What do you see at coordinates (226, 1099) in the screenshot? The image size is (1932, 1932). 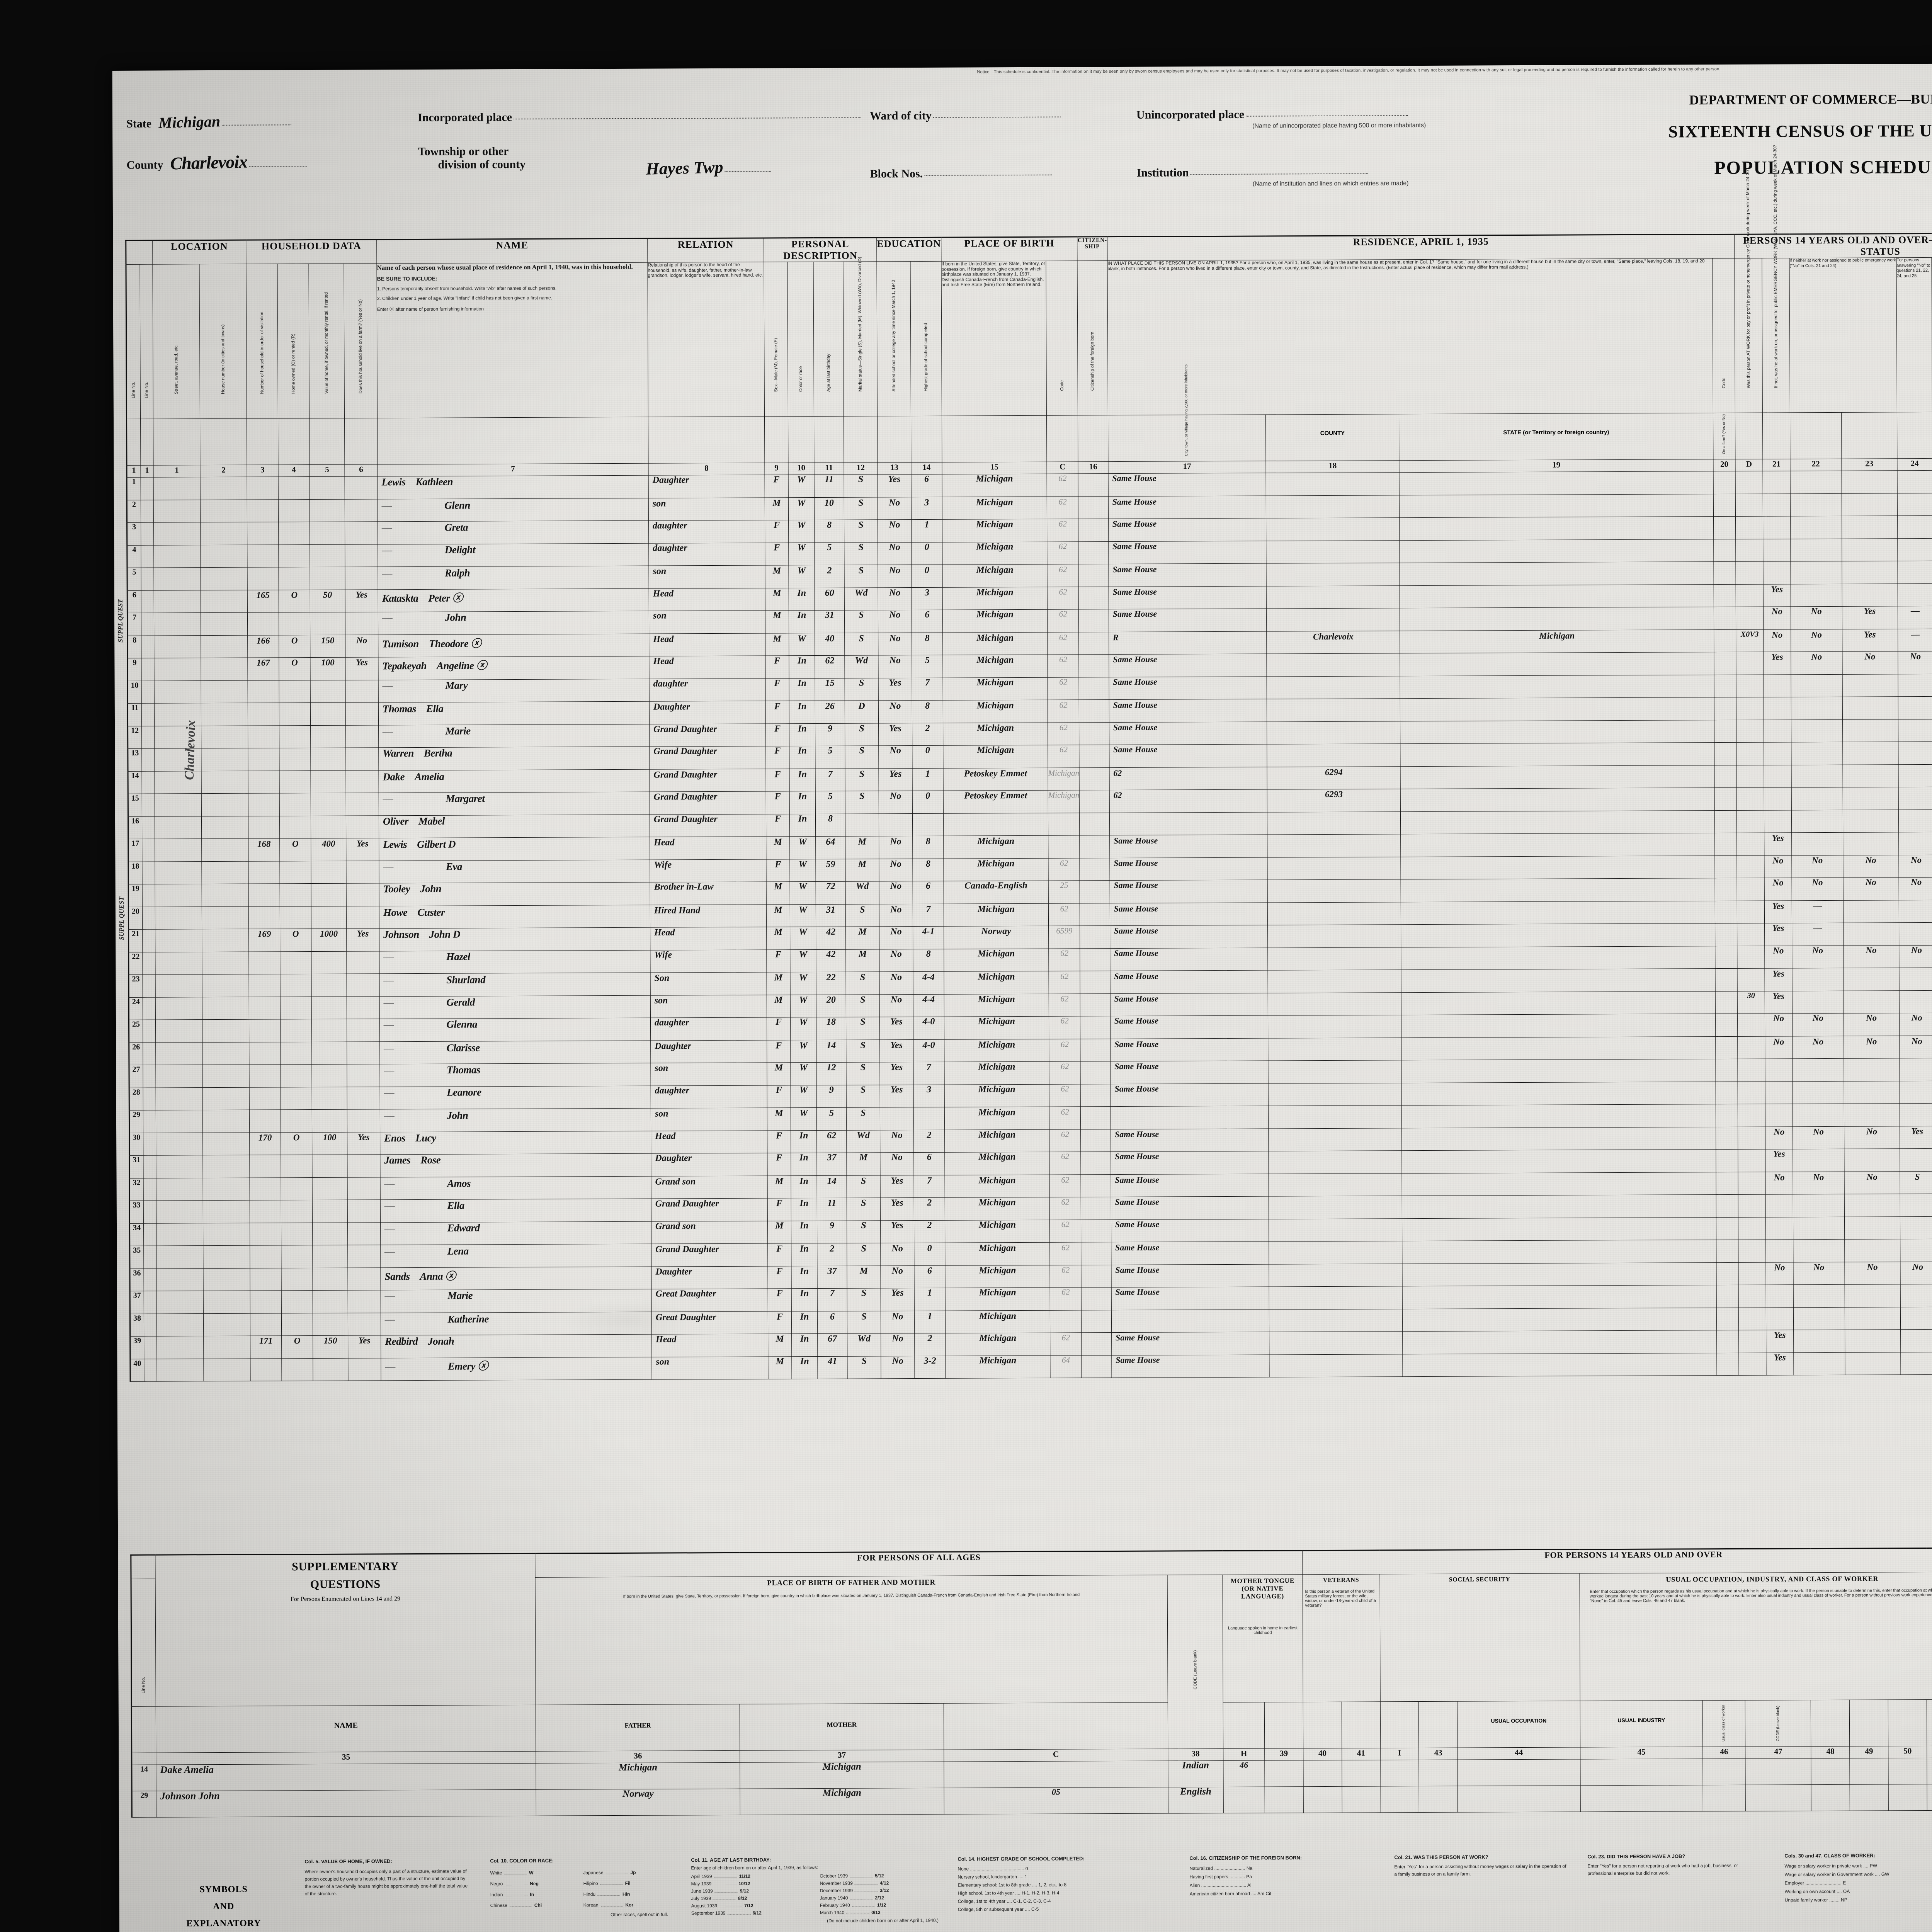 I see `cell-house` at bounding box center [226, 1099].